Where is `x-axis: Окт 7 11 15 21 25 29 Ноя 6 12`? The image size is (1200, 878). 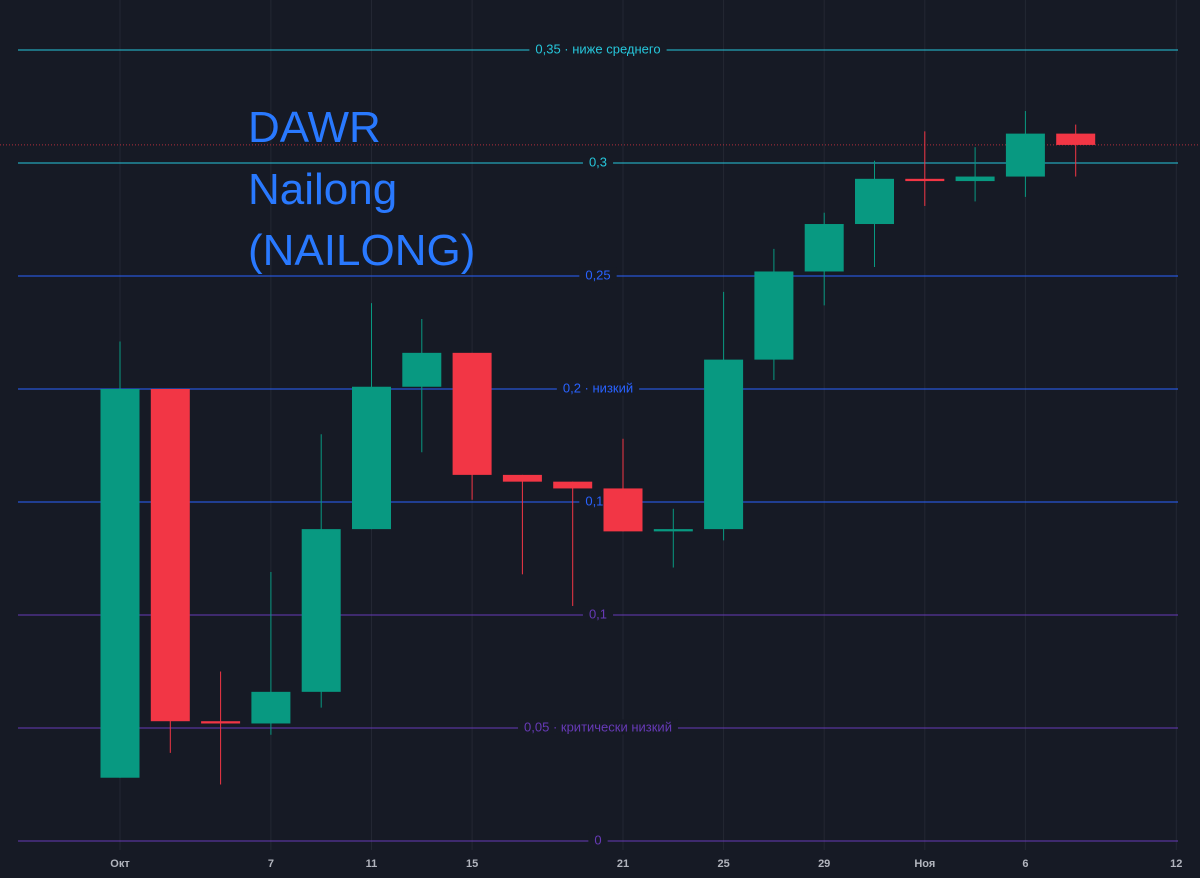 x-axis: Окт 7 11 15 21 25 29 Ноя 6 12 is located at coordinates (646, 864).